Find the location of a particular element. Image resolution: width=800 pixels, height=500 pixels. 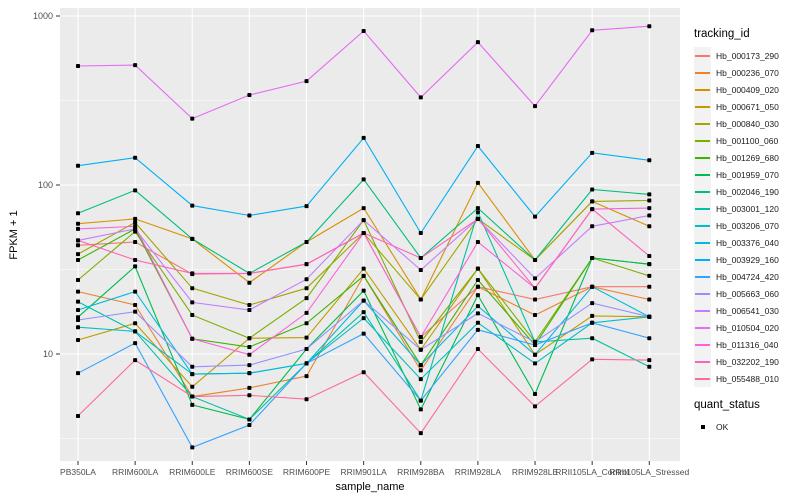

x-tick-label: RRIM600LA is located at coordinates (135, 472).